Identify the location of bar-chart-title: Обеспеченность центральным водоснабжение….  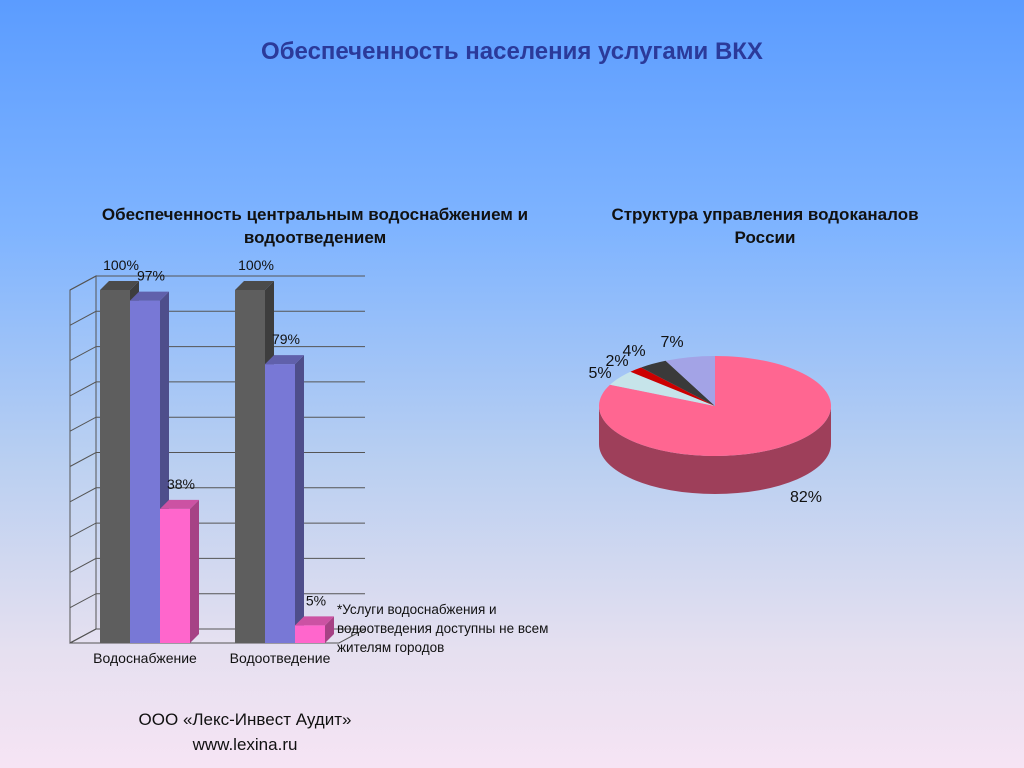
(315, 226).